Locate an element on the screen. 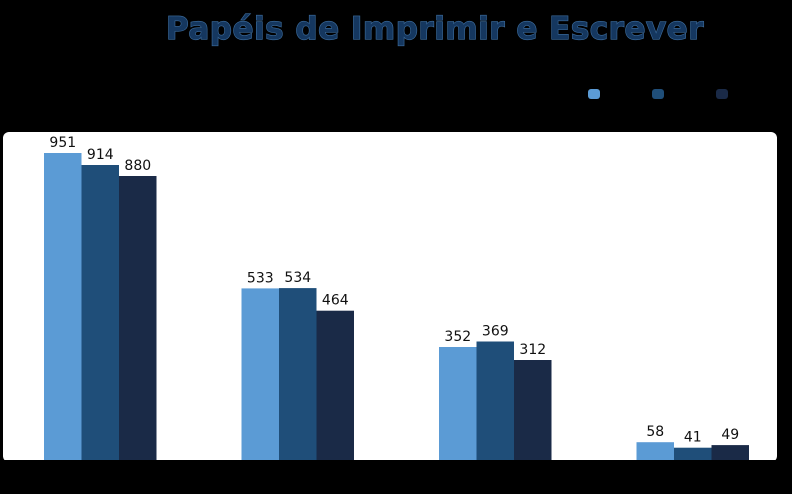 This screenshot has height=494, width=792. legend is located at coordinates (658, 94).